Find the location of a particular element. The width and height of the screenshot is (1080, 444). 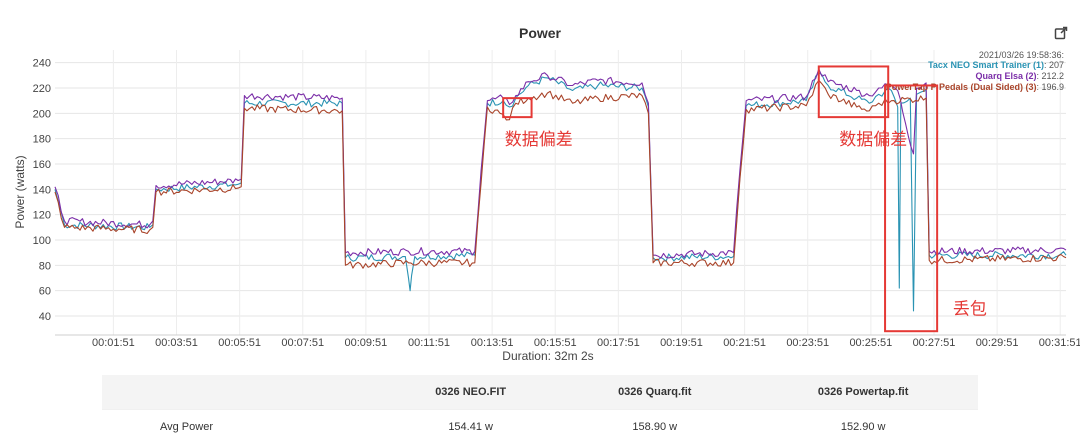

x-tick-label: 00:21:51 is located at coordinates (744, 343).